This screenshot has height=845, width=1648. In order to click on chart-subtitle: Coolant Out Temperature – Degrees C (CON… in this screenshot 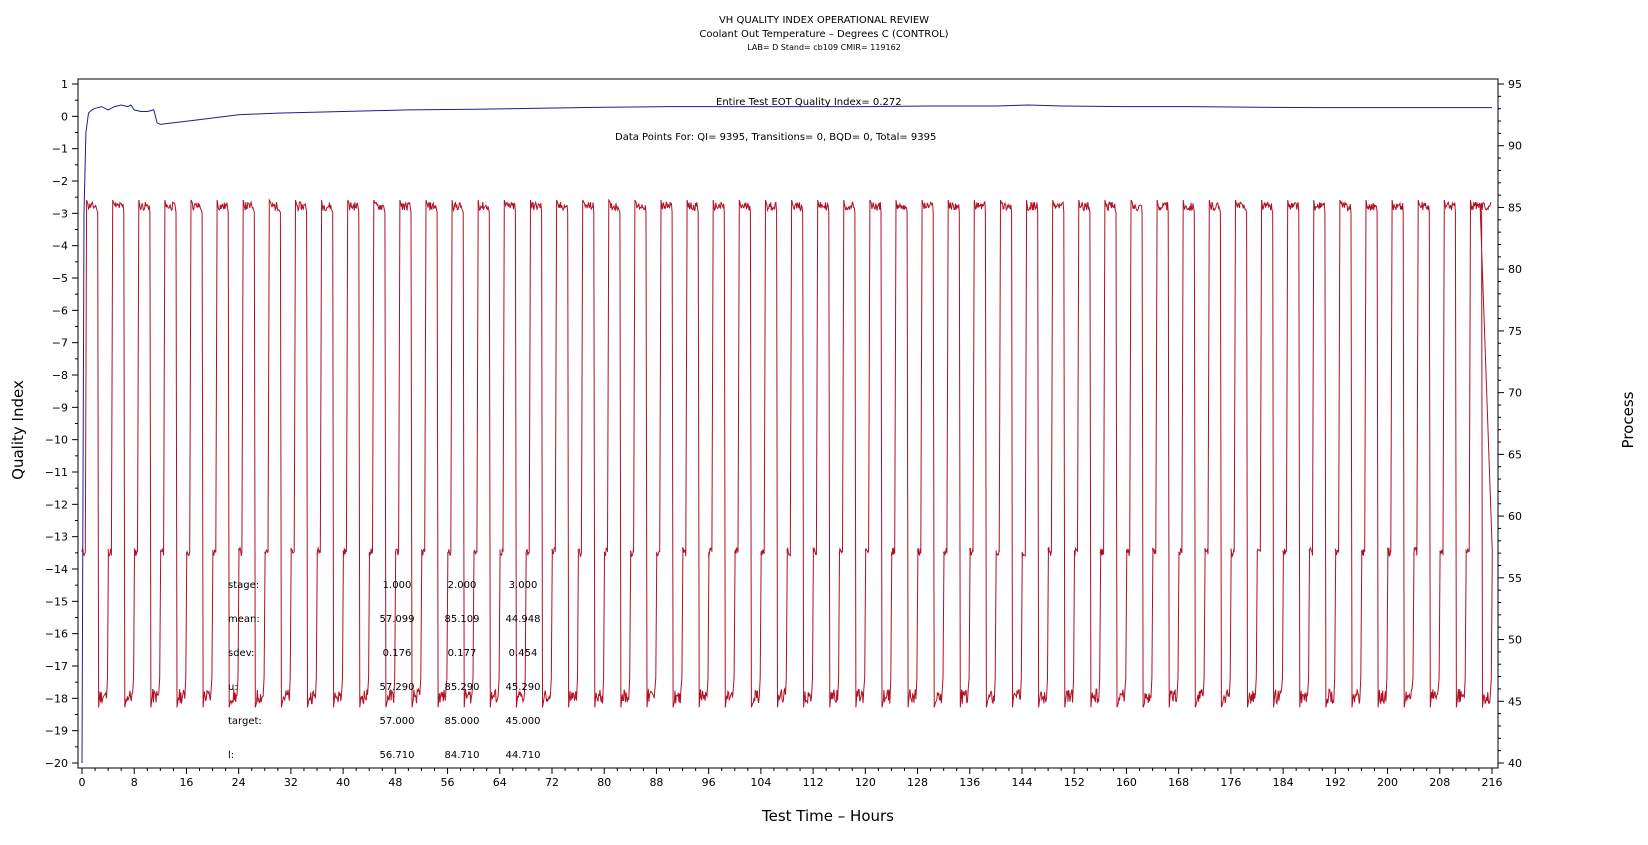, I will do `click(823, 34)`.